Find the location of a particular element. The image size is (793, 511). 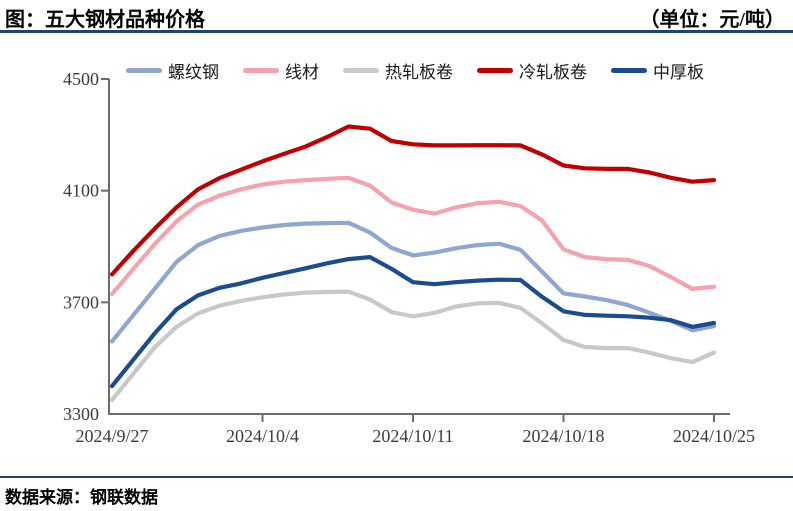

legend-label: 螺纹钢 is located at coordinates (193, 72).